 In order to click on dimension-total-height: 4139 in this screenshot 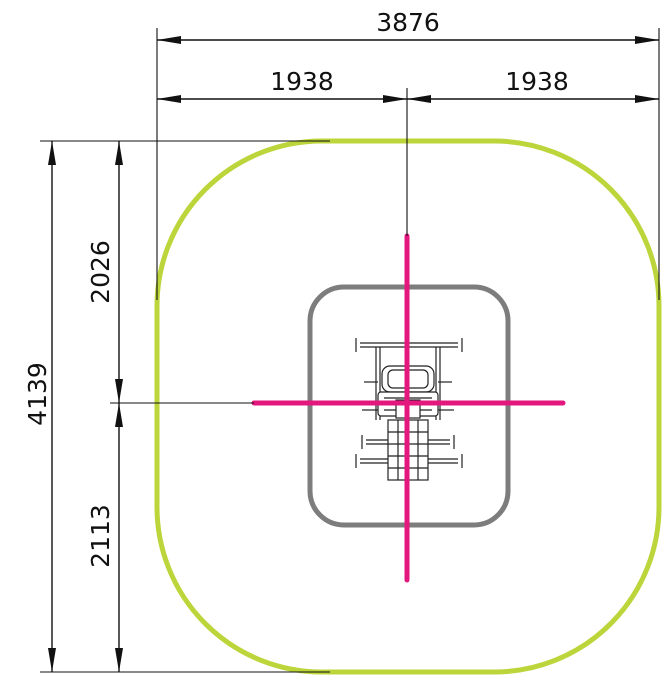, I will do `click(39, 406)`.